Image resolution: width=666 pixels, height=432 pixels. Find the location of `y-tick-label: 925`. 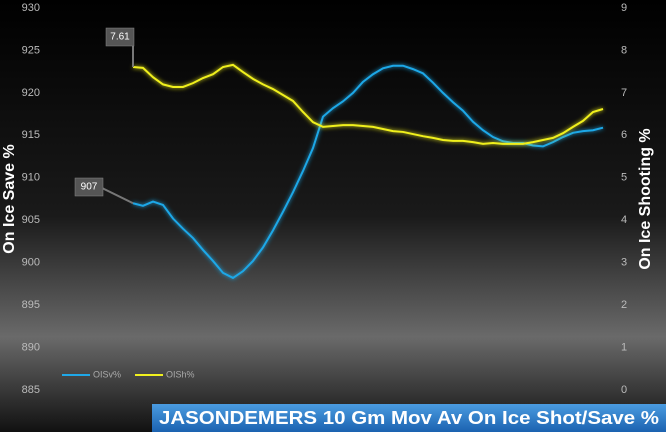

y-tick-label: 925 is located at coordinates (31, 50).